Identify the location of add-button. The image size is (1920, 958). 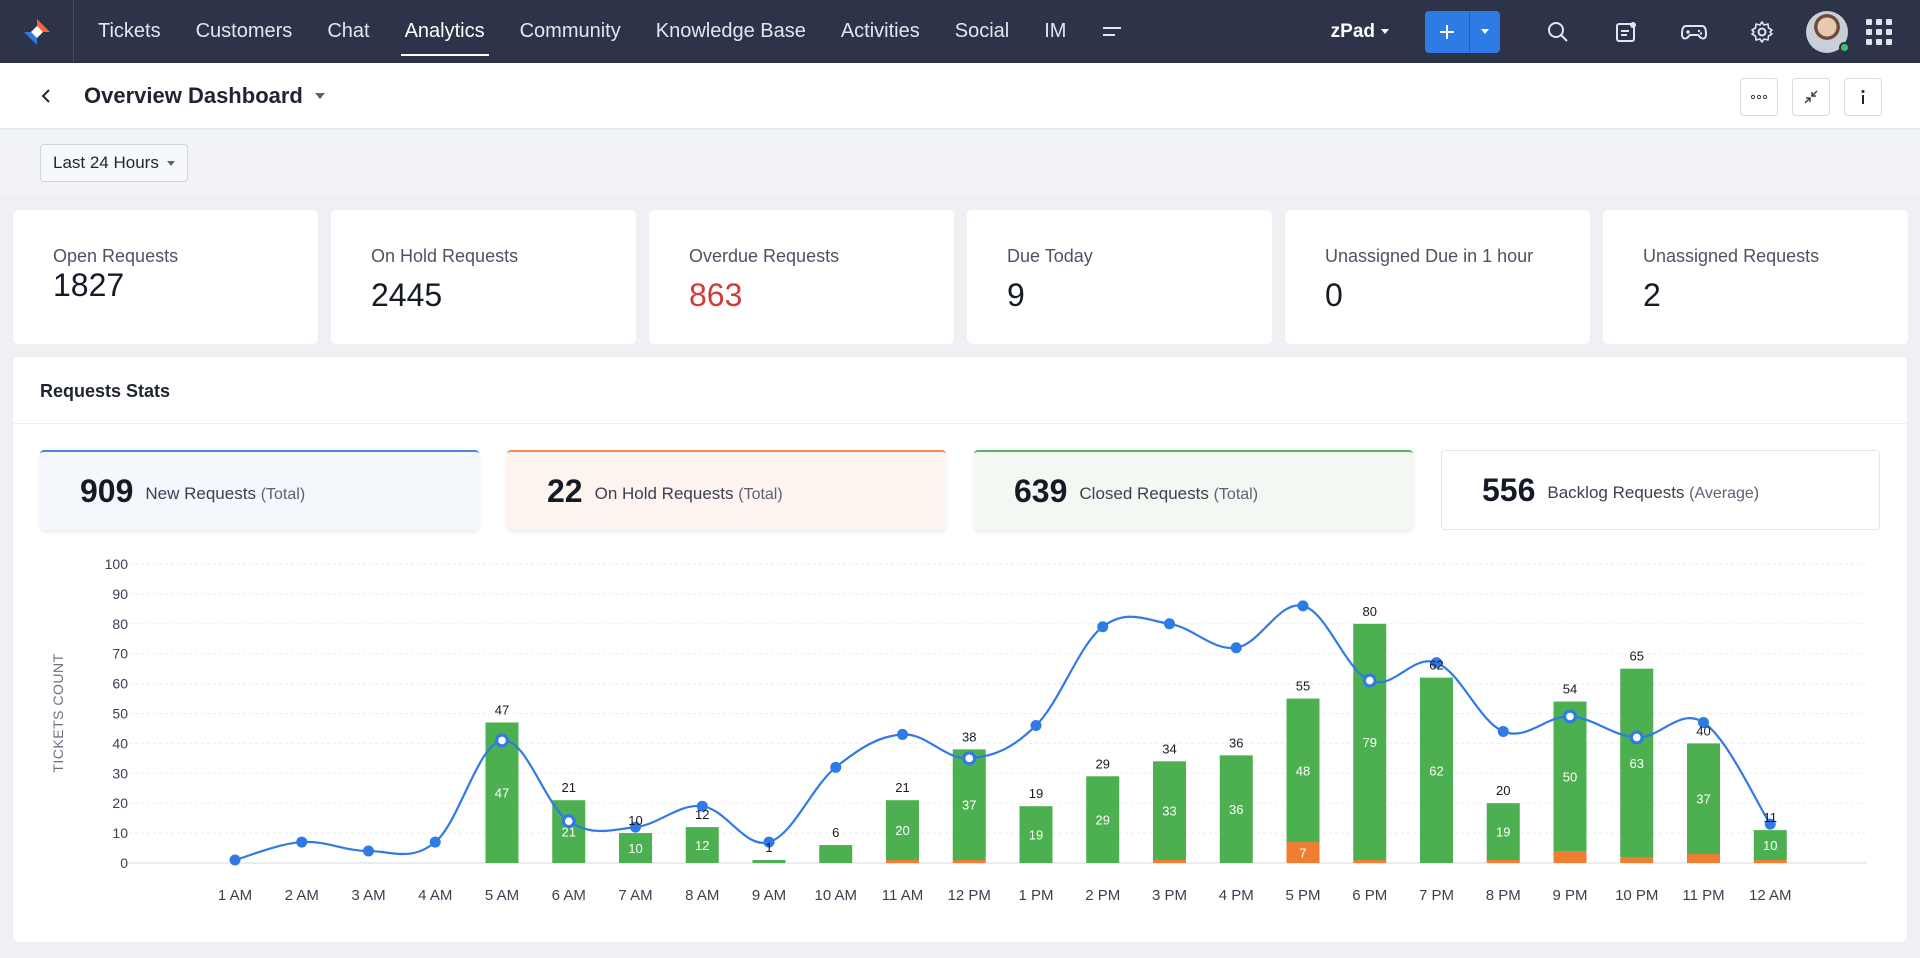
(1447, 31).